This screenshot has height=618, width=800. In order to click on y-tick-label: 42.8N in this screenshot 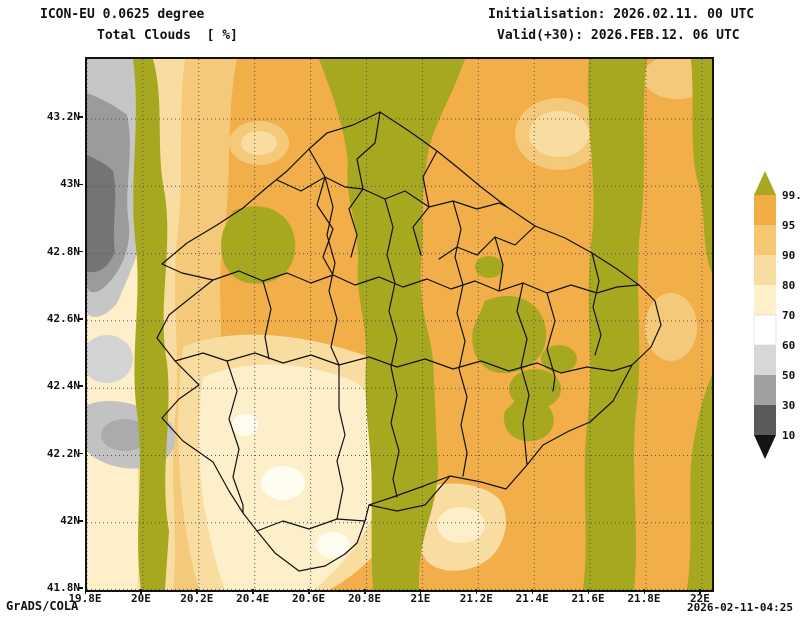, I will do `click(63, 251)`.